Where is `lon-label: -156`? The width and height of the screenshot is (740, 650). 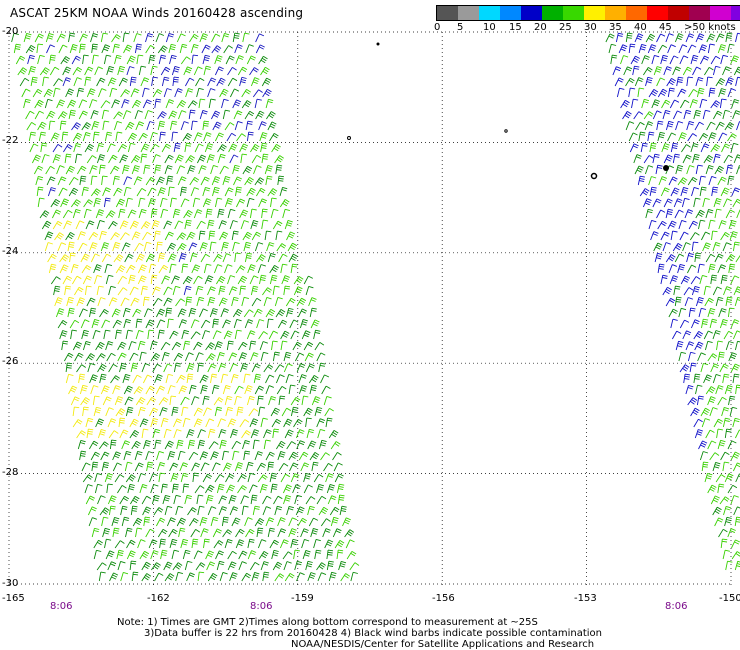 lon-label: -156 is located at coordinates (443, 598).